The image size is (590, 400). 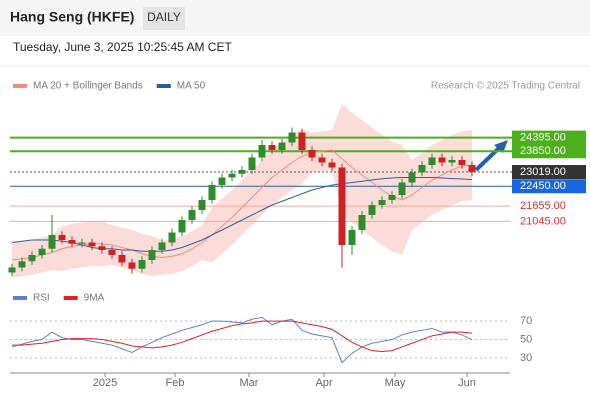 What do you see at coordinates (41, 298) in the screenshot?
I see `legend-label: RSI` at bounding box center [41, 298].